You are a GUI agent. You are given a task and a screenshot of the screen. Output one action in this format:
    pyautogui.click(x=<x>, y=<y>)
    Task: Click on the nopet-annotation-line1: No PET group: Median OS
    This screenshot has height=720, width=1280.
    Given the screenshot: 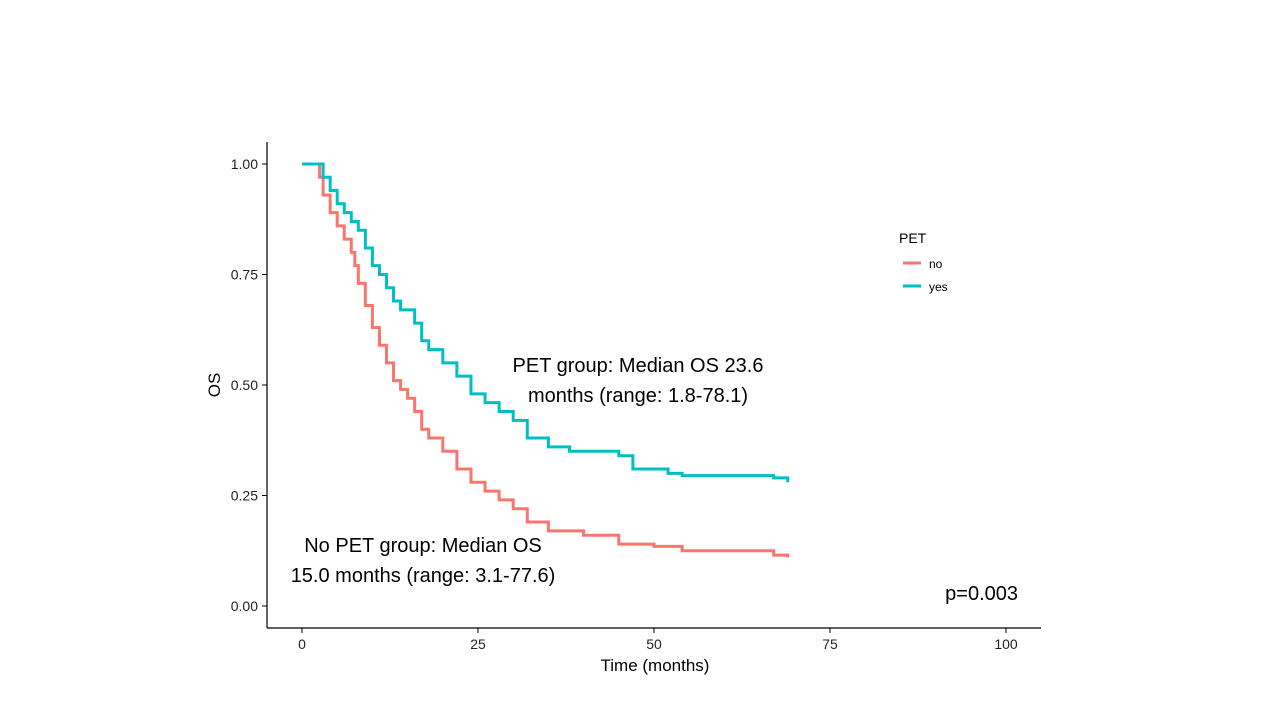 What is the action you would take?
    pyautogui.click(x=423, y=546)
    